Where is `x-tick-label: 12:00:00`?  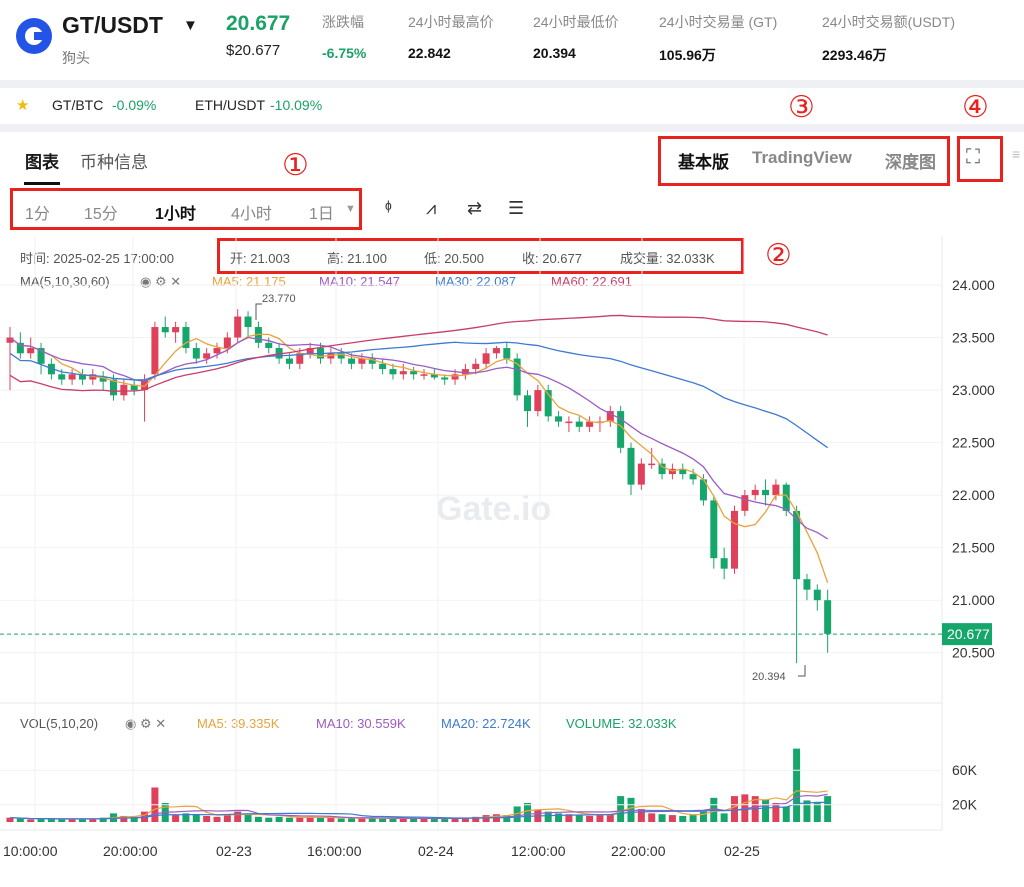
x-tick-label: 12:00:00 is located at coordinates (538, 851).